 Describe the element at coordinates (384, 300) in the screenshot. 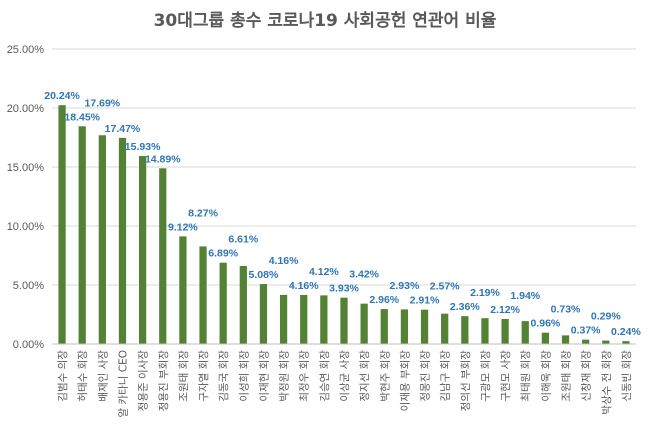

I see `data-label: 2.96%` at that location.